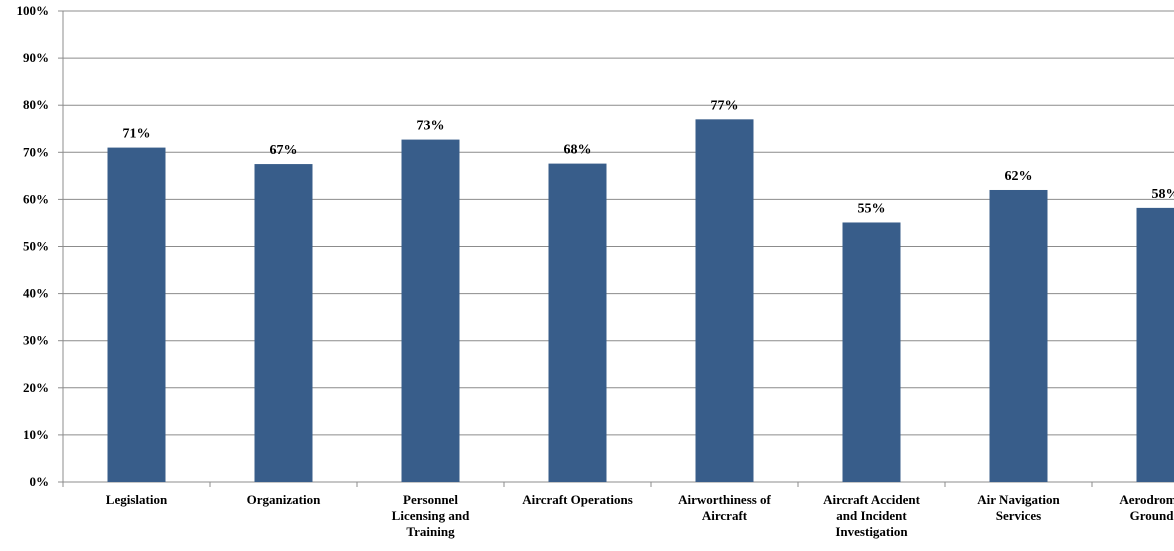  I want to click on y-tick-label: 30%, so click(36, 340).